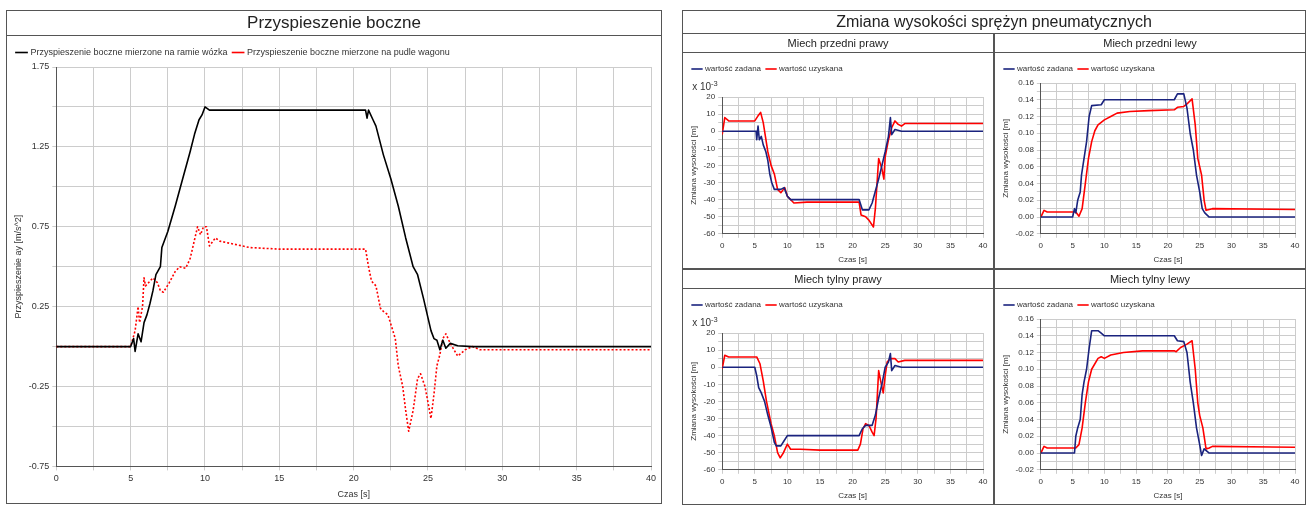 The image size is (1308, 506). I want to click on y-tick-label: 0.04, so click(1026, 419).